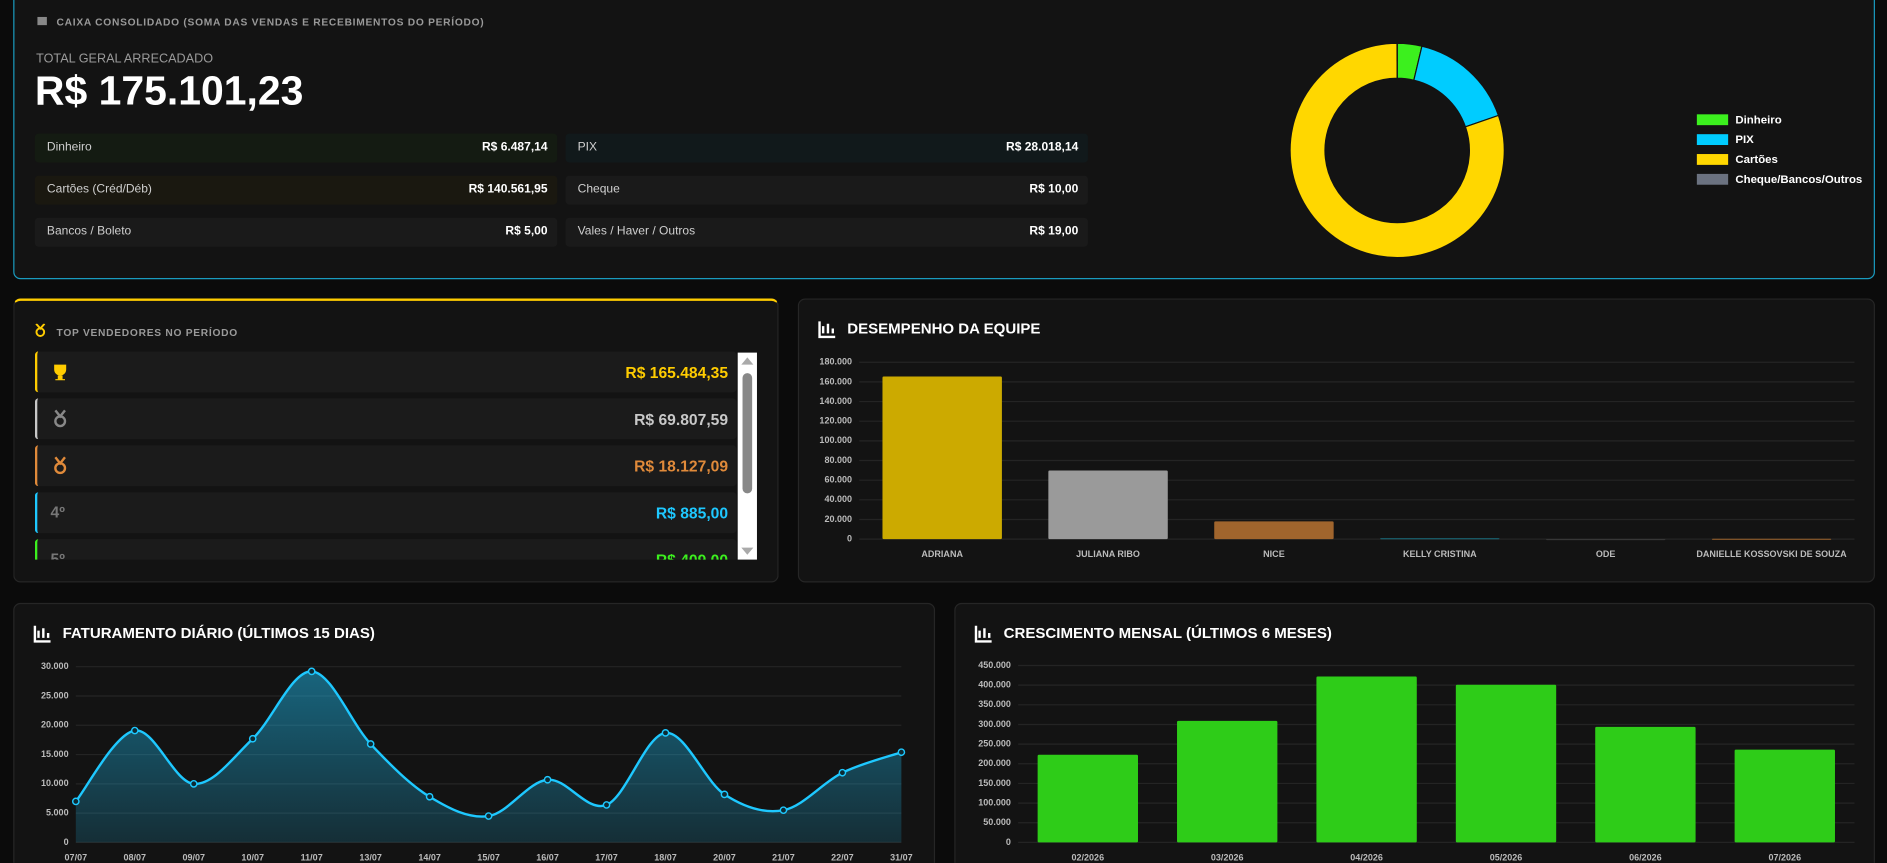 This screenshot has height=863, width=1887. Describe the element at coordinates (1042, 147) in the screenshot. I see `payment-value: R$ 28.018,14` at that location.